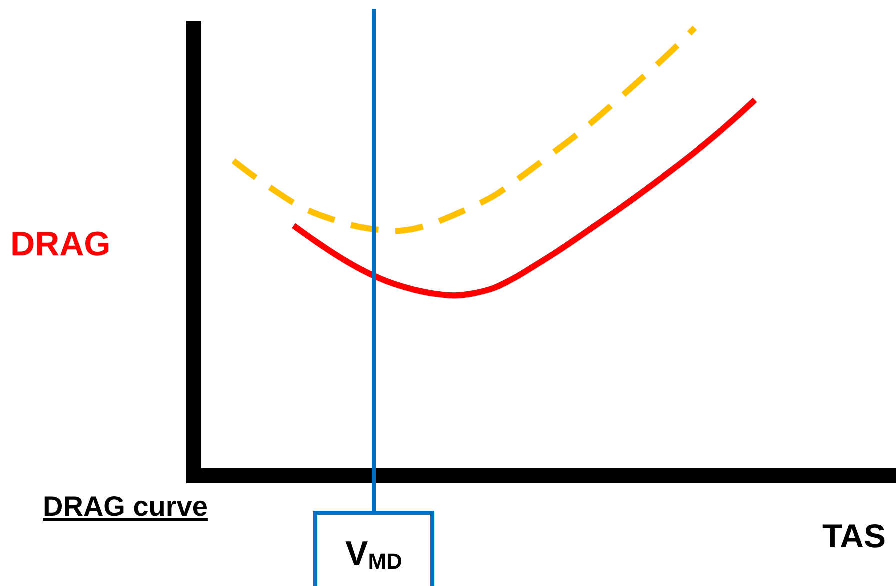 Image resolution: width=896 pixels, height=586 pixels. Describe the element at coordinates (374, 554) in the screenshot. I see `text: V$_{MD}$` at that location.